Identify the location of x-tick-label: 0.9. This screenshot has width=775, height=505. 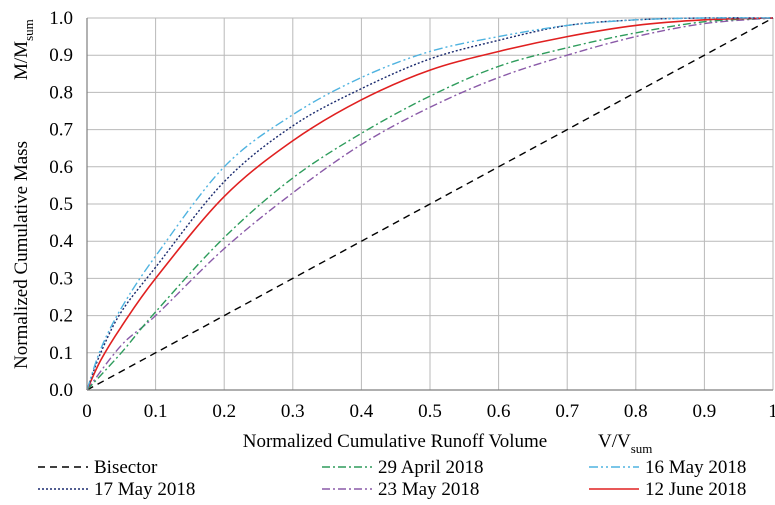
(705, 411).